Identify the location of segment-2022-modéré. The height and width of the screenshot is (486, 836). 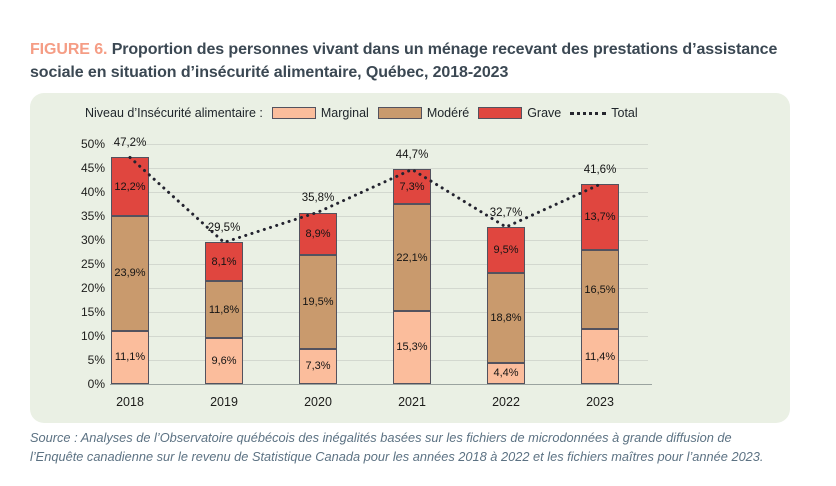
(506, 317).